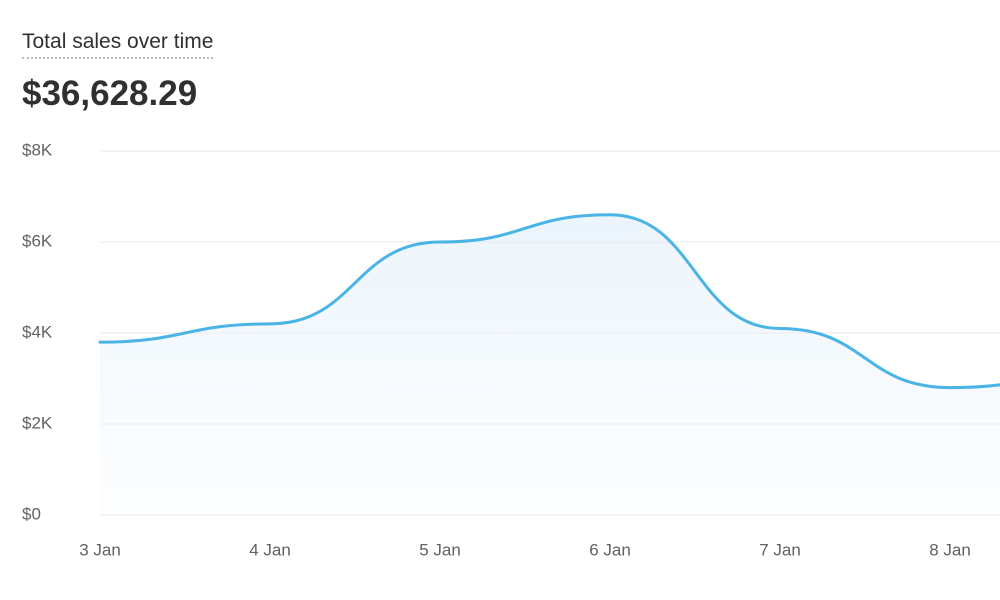  Describe the element at coordinates (31, 513) in the screenshot. I see `y-tick-label: $0` at that location.